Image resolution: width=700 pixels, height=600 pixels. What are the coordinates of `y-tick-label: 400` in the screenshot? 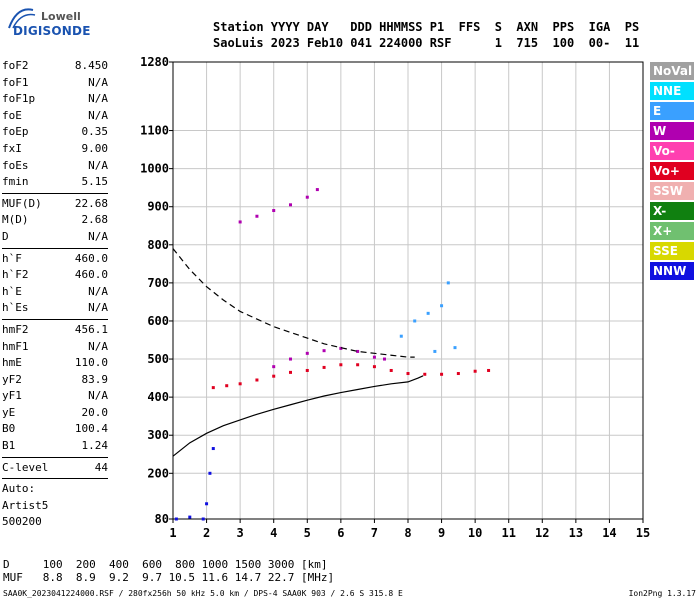 It's located at (158, 397).